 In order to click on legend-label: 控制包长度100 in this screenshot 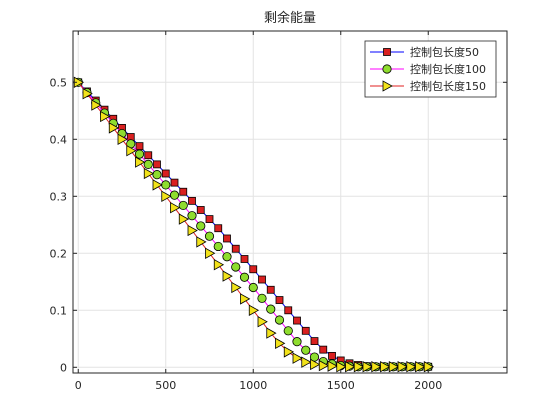, I will do `click(448, 69)`.